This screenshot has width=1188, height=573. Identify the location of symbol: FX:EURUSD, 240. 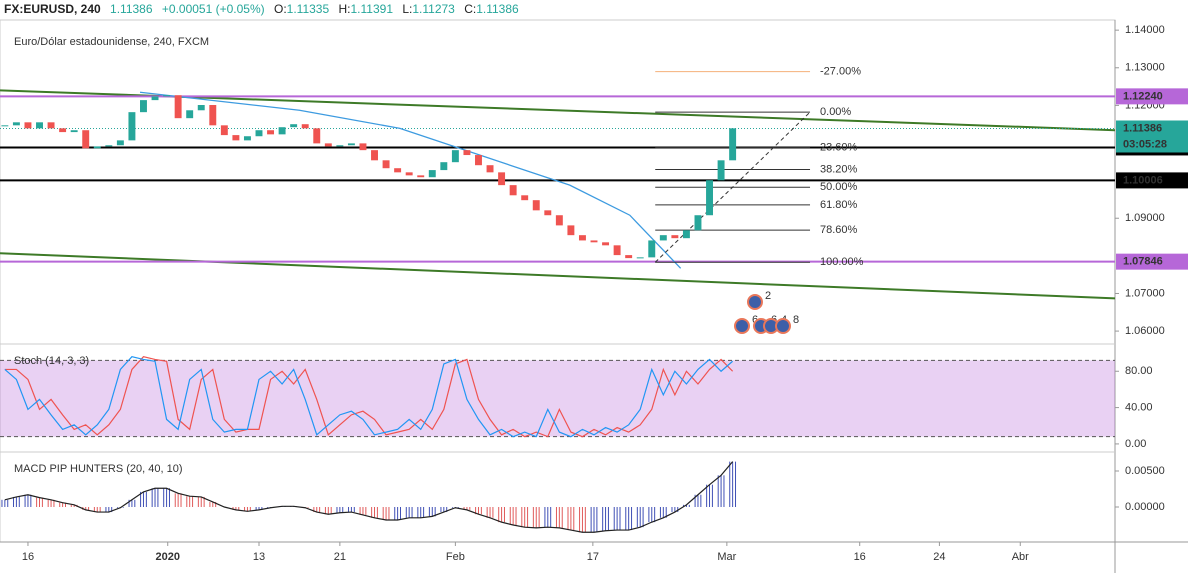
(52, 9).